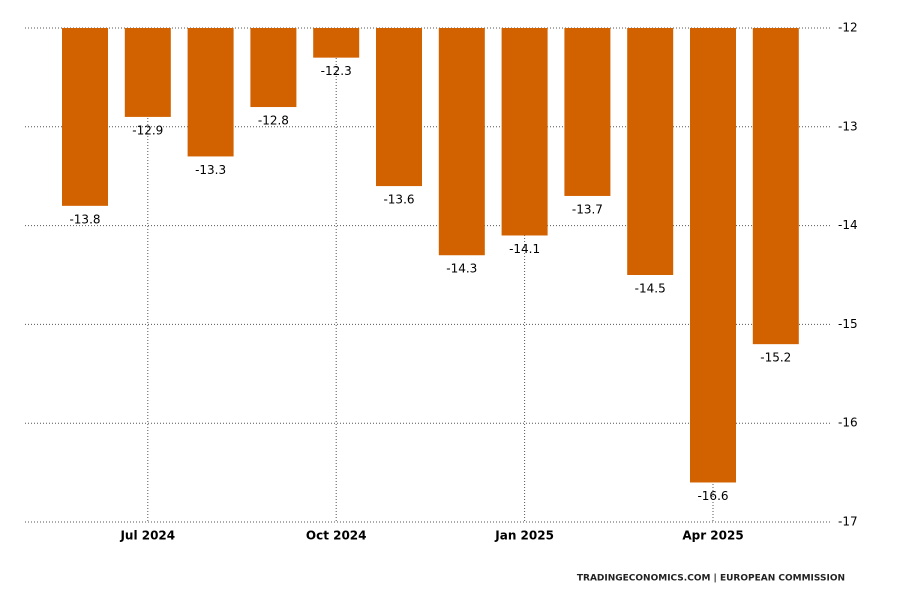 Image resolution: width=900 pixels, height=600 pixels. I want to click on x-tick-label: Jul 2024, so click(147, 536).